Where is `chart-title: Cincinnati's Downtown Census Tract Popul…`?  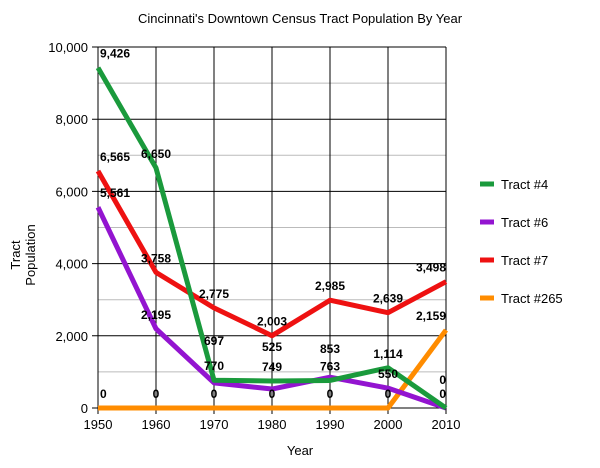 chart-title: Cincinnati's Downtown Census Tract Popul… is located at coordinates (300, 18).